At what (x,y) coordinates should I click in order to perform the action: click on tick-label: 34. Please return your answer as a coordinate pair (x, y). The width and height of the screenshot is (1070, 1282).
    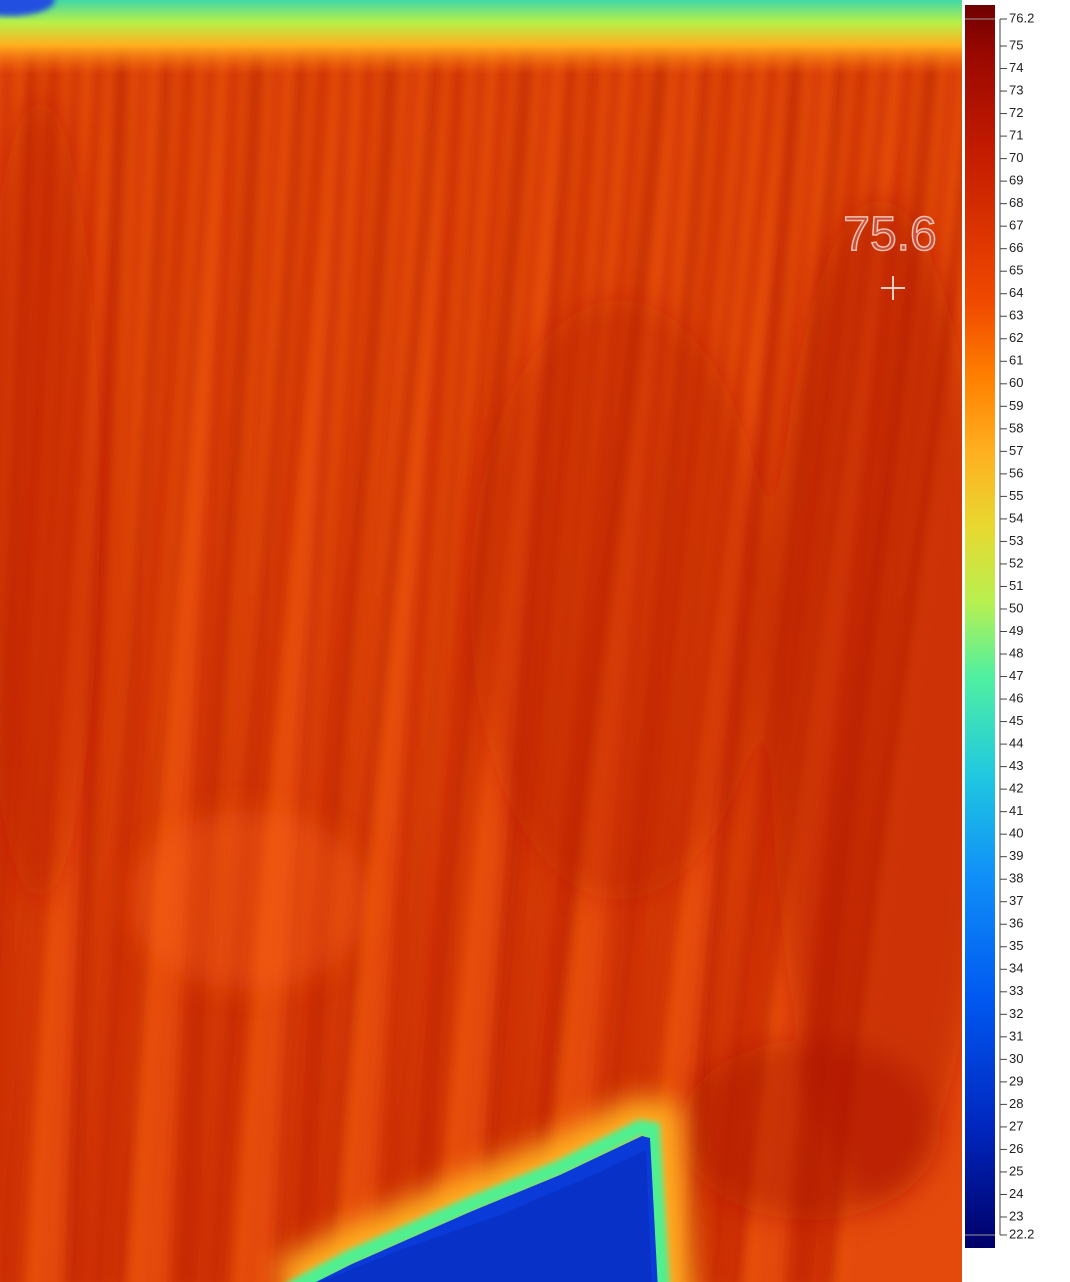
    Looking at the image, I should click on (1016, 968).